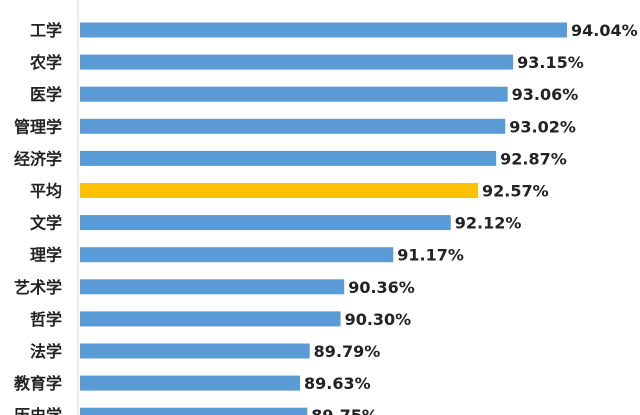 The width and height of the screenshot is (640, 415). Describe the element at coordinates (46, 30) in the screenshot. I see `category-label: 工学` at that location.